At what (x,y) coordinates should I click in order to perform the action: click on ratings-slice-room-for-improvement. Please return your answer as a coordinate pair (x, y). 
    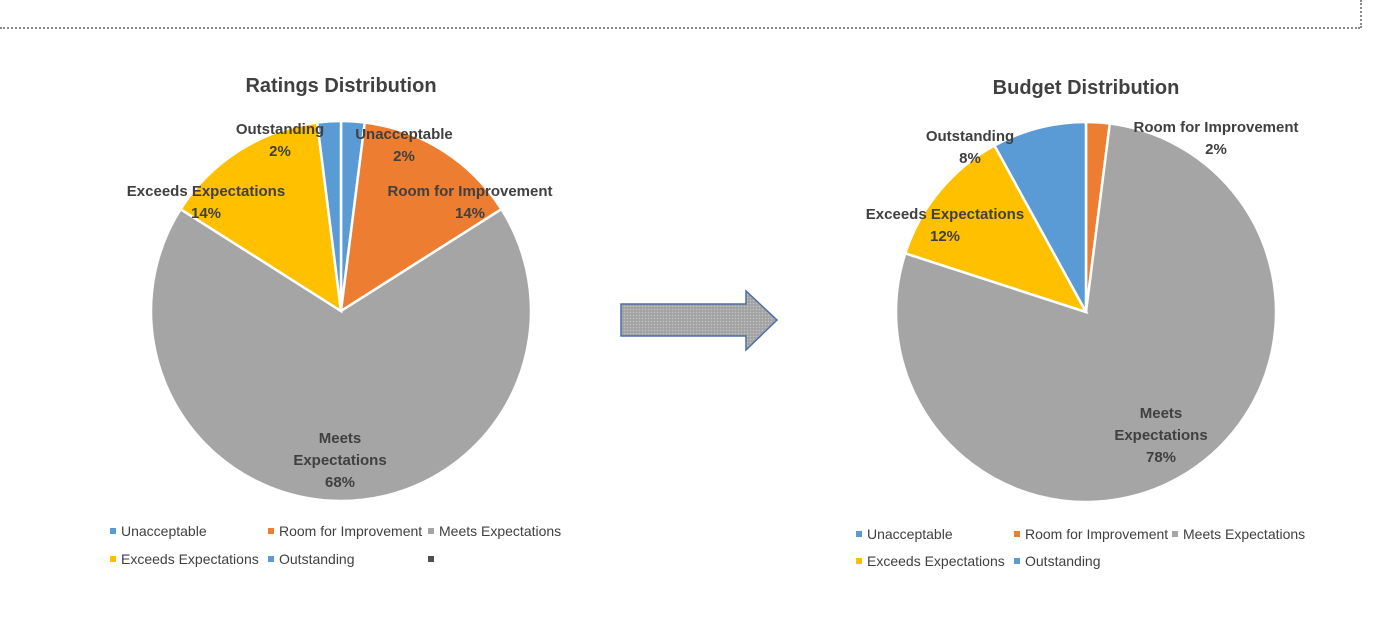
    Looking at the image, I should click on (421, 217).